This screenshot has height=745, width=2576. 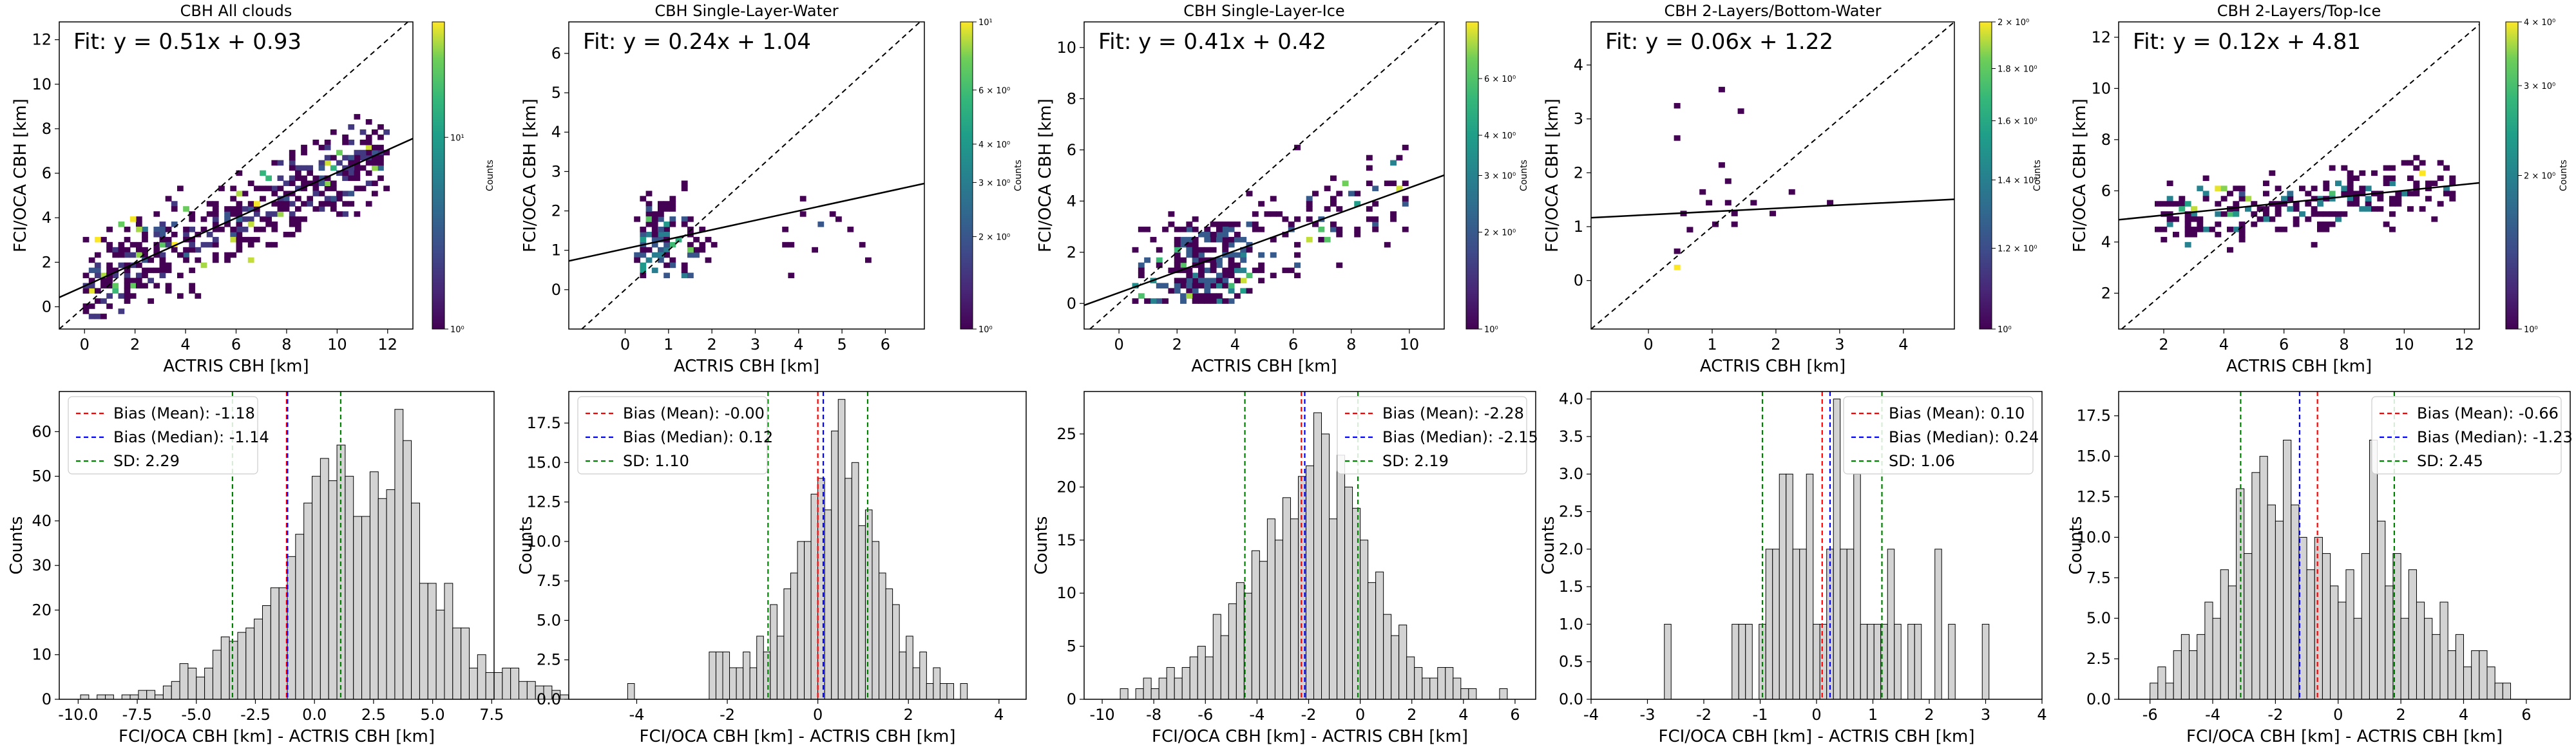 I want to click on x-tick-label: 2, so click(x=712, y=344).